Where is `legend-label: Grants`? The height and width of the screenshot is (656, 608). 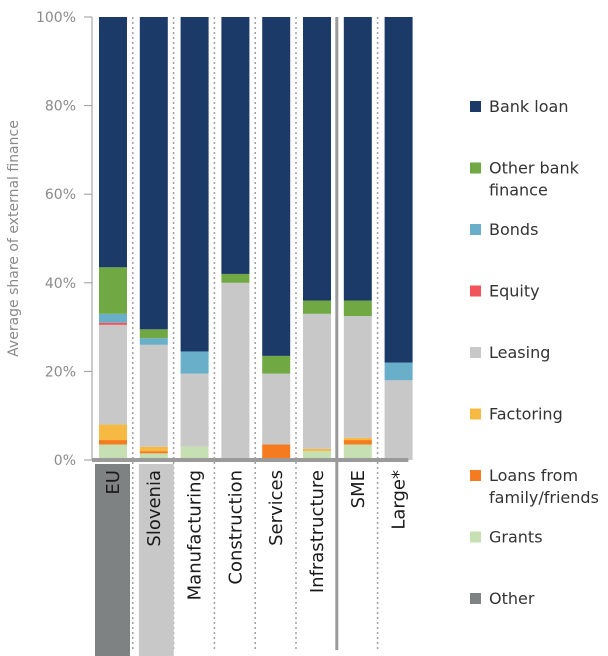 legend-label: Grants is located at coordinates (516, 537).